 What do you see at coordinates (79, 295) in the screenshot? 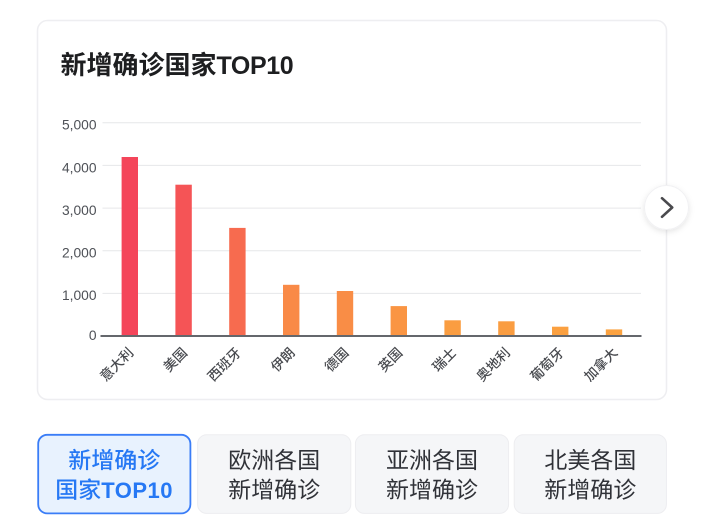
I see `svg-text: 1,000` at bounding box center [79, 295].